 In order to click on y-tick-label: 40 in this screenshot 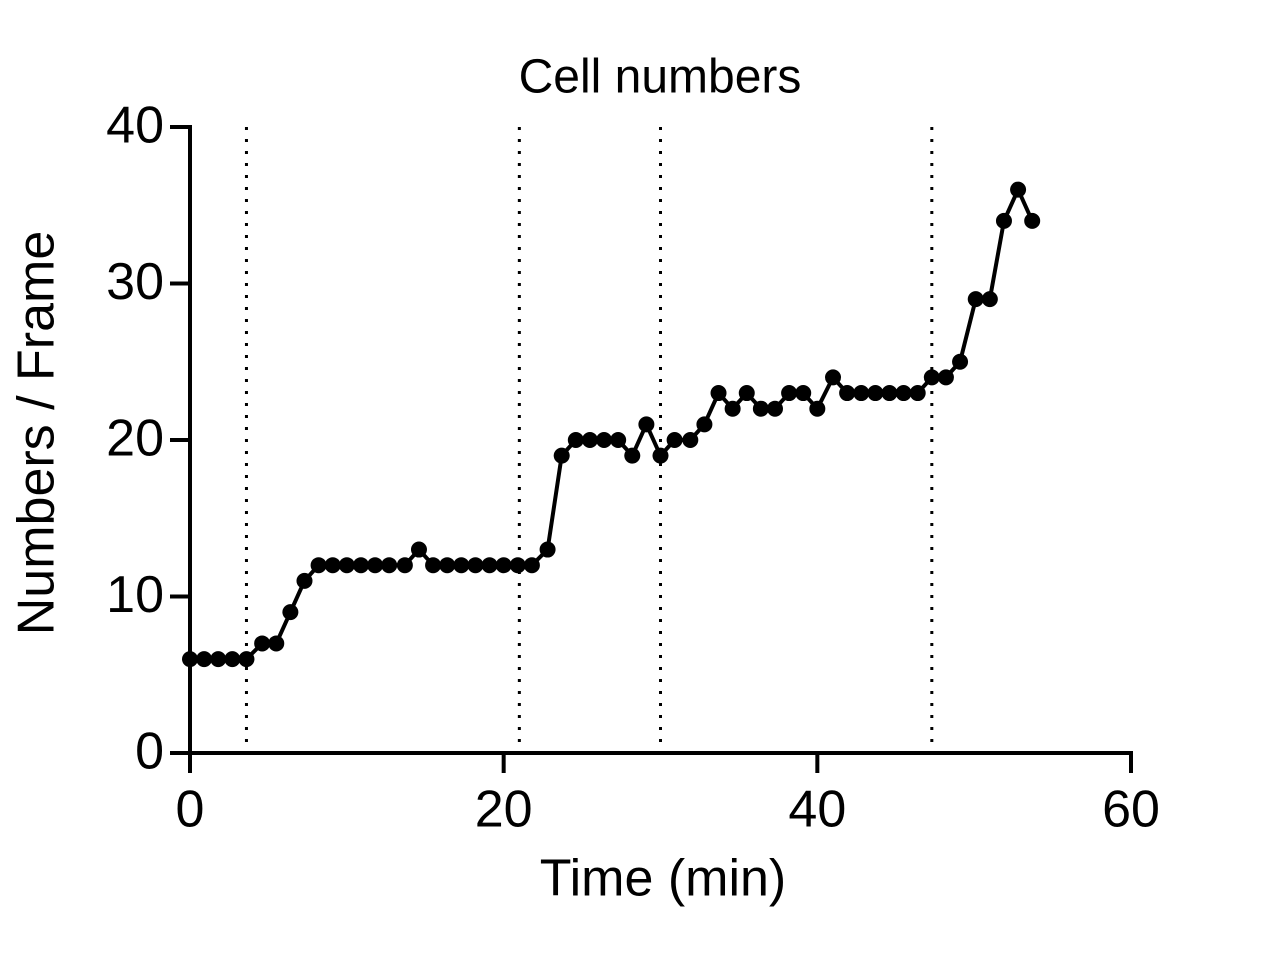, I will do `click(135, 126)`.